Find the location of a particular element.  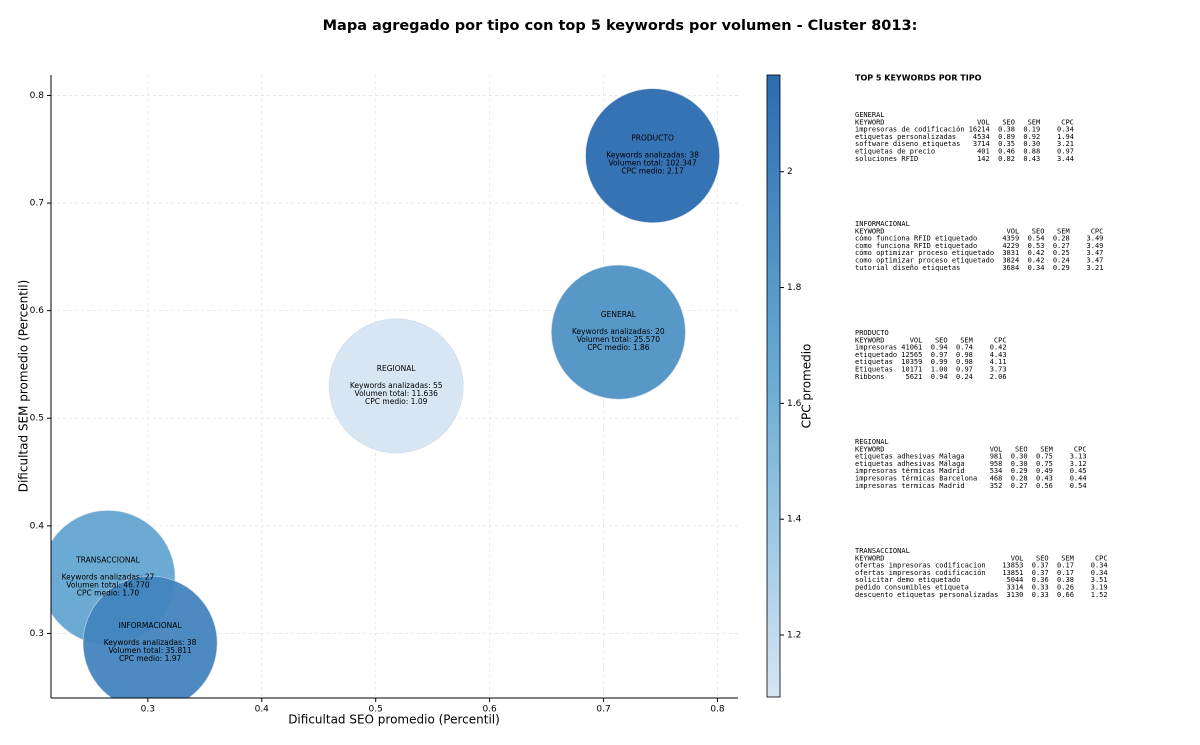

panel-cell: 0.43 is located at coordinates (1031, 159).